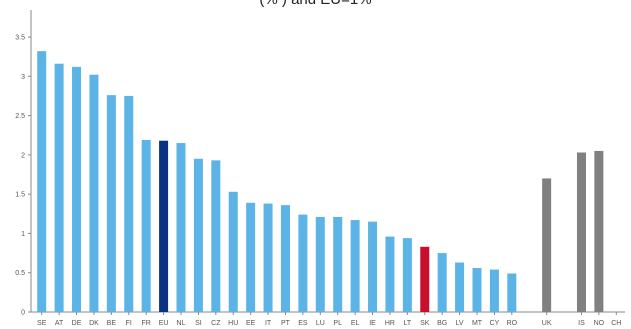  What do you see at coordinates (198, 323) in the screenshot?
I see `x-tick-label: SI` at bounding box center [198, 323].